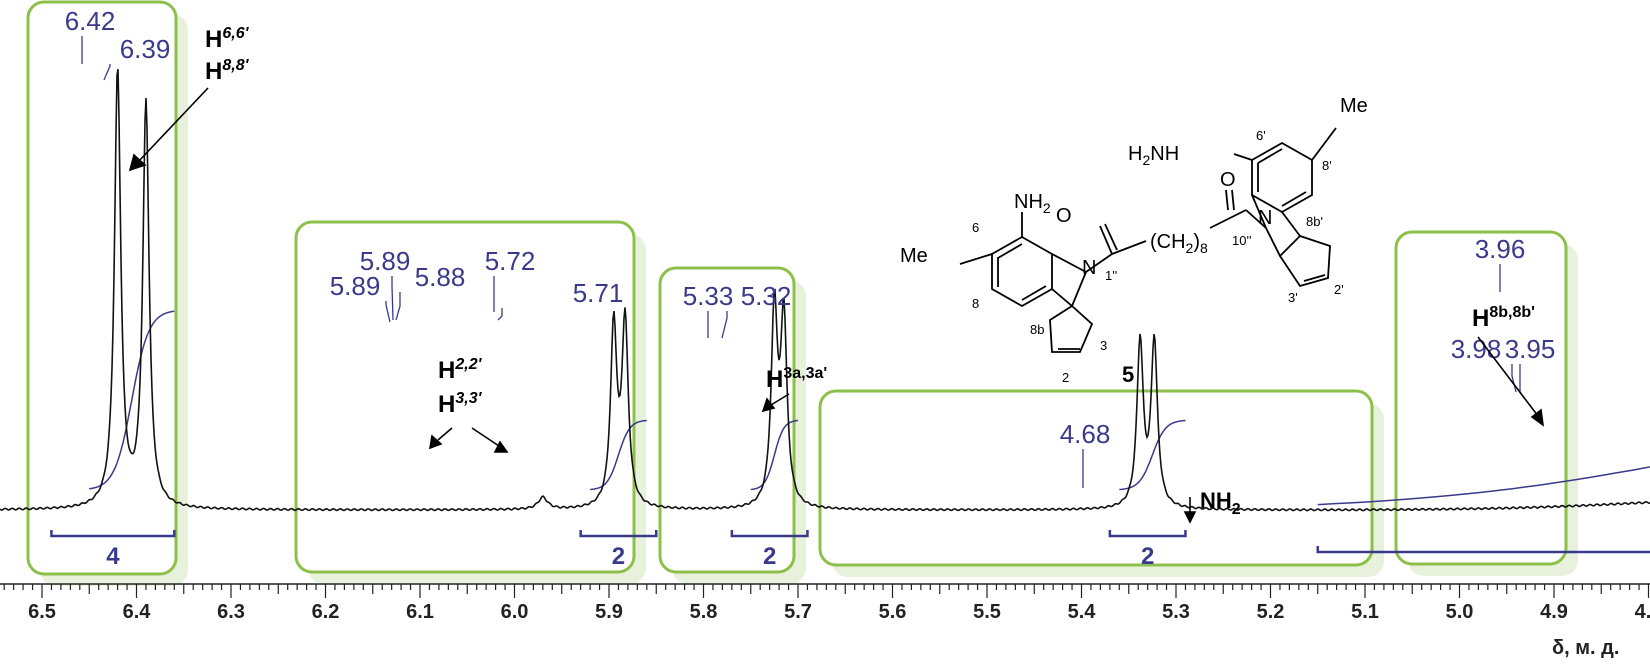 This screenshot has height=664, width=1650. What do you see at coordinates (510, 261) in the screenshot?
I see `peak-label-5: 5.72` at bounding box center [510, 261].